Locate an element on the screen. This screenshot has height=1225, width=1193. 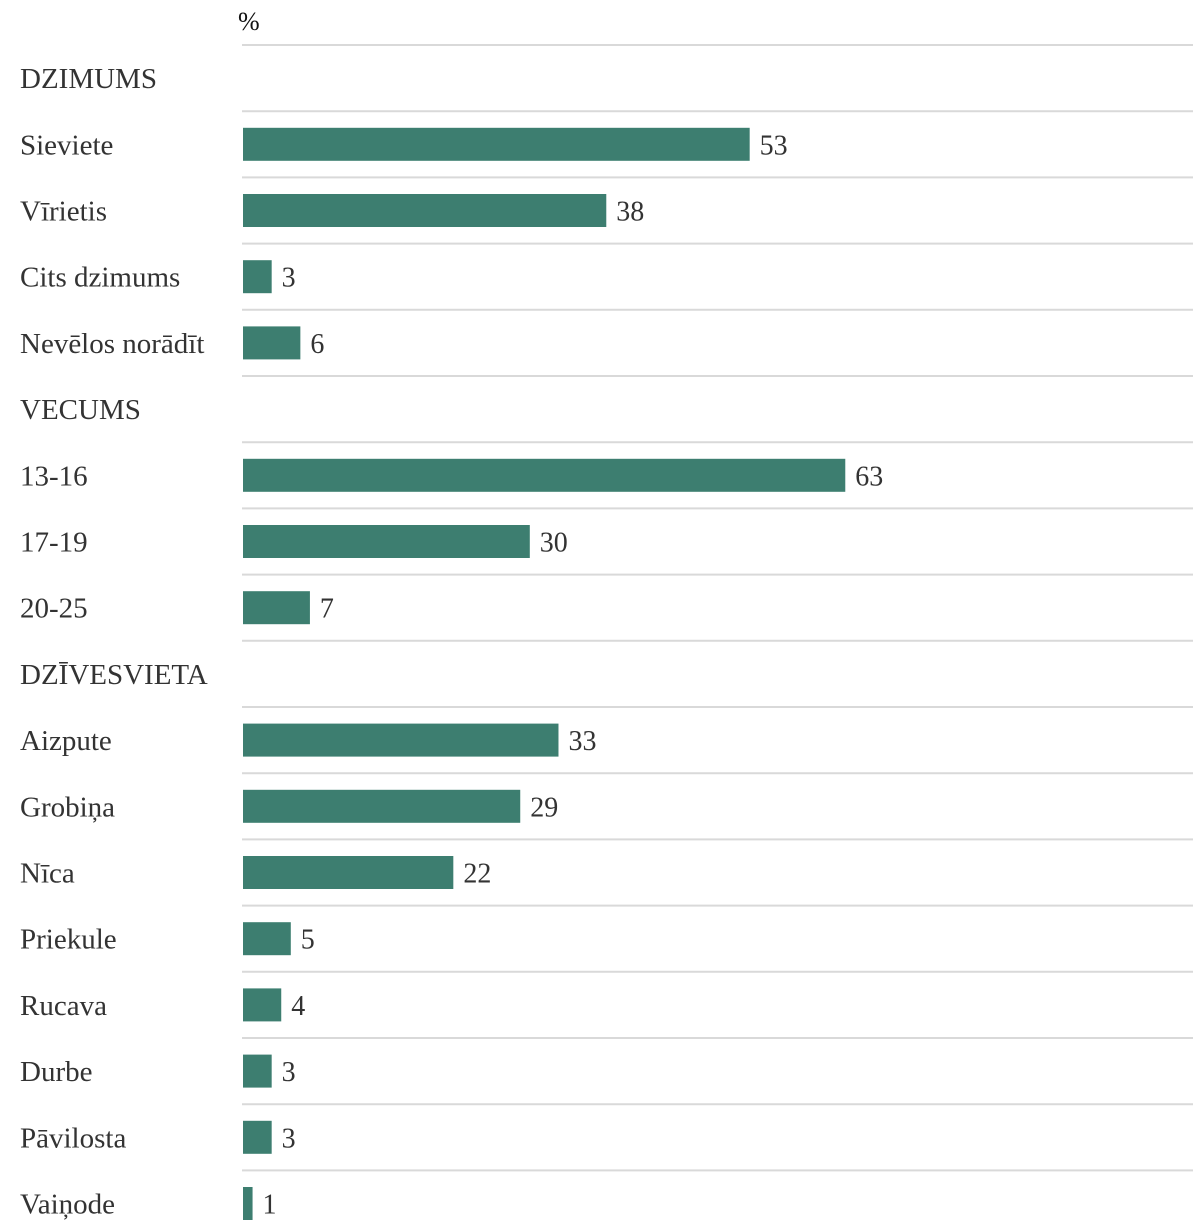
category-label: Vīrietis is located at coordinates (63, 212).